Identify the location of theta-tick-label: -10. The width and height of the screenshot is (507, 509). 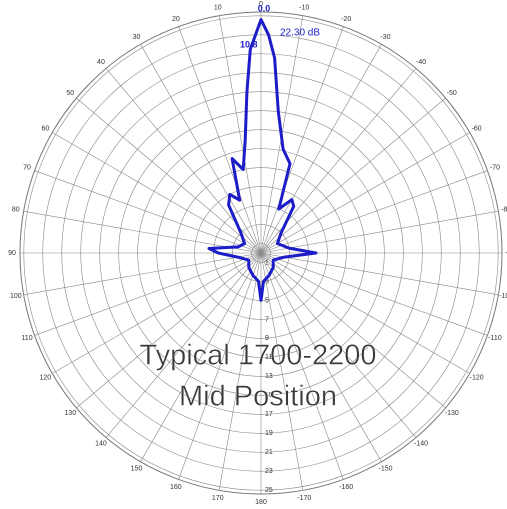
(304, 8).